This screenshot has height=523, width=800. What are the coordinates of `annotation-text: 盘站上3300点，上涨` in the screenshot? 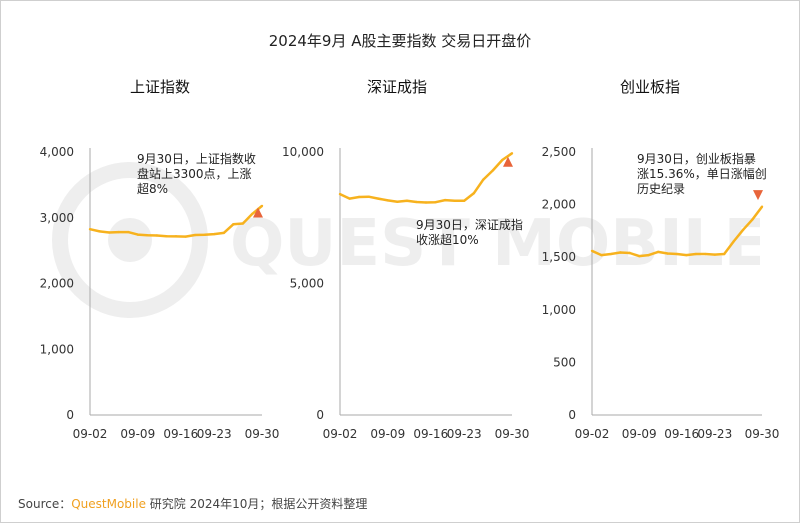 It's located at (194, 173).